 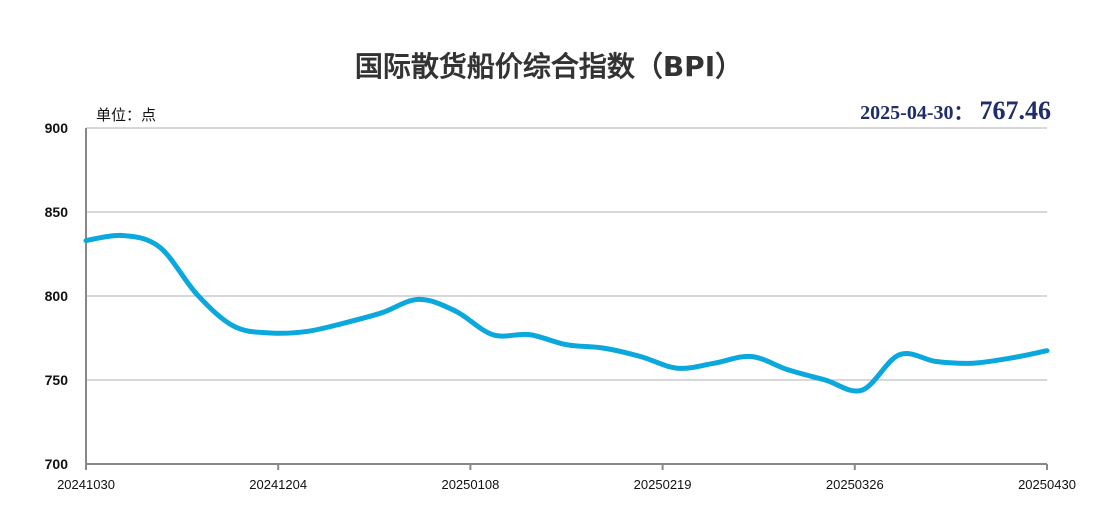 I want to click on x-tick-label-20250326: 20250326, so click(x=855, y=484).